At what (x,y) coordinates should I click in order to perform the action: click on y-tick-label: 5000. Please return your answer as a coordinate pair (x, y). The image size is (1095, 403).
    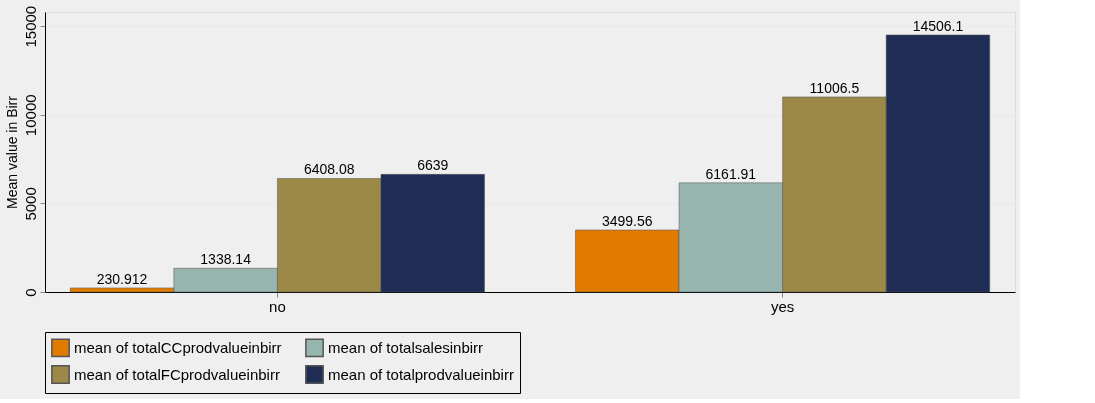
    Looking at the image, I should click on (30, 204).